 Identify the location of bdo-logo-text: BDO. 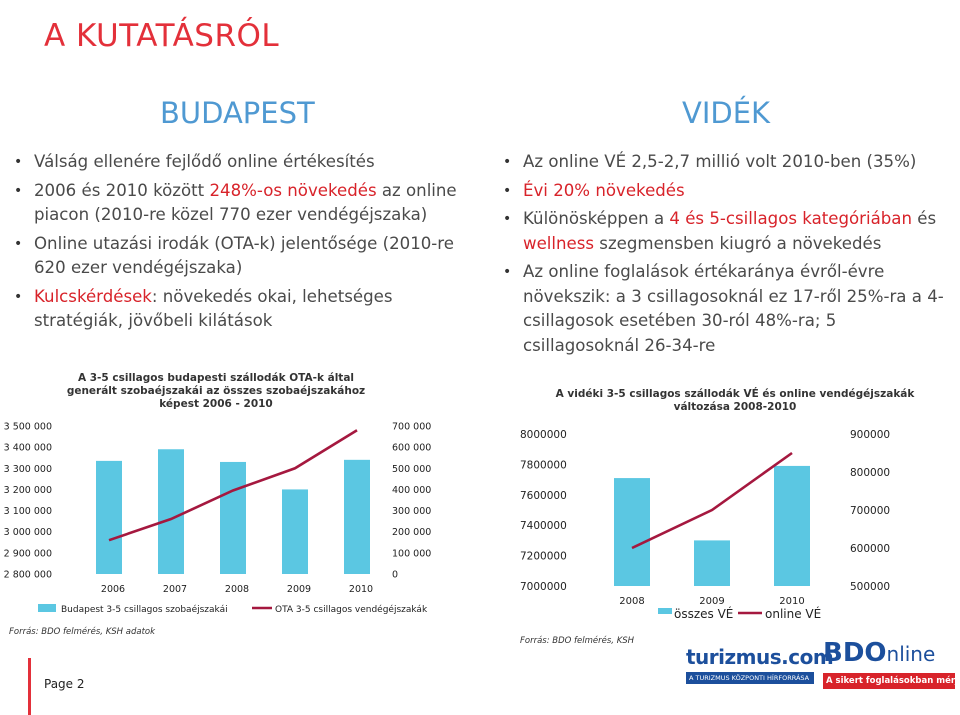
(855, 653).